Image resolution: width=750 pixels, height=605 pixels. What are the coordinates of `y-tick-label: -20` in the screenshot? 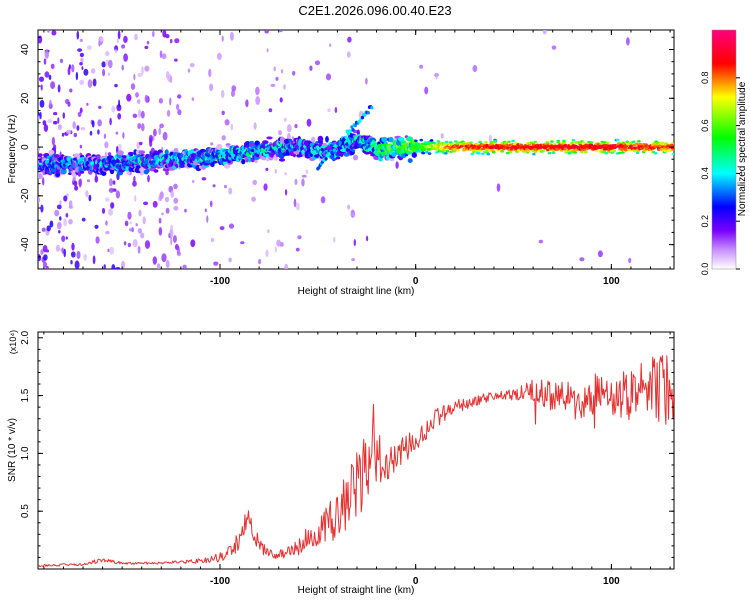 It's located at (25, 195).